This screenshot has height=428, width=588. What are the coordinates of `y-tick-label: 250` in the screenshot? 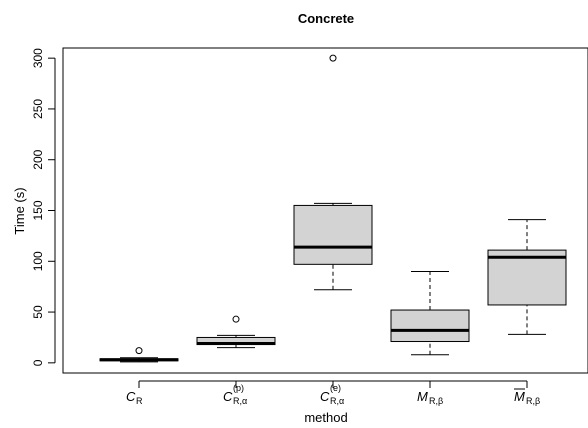 It's located at (38, 109).